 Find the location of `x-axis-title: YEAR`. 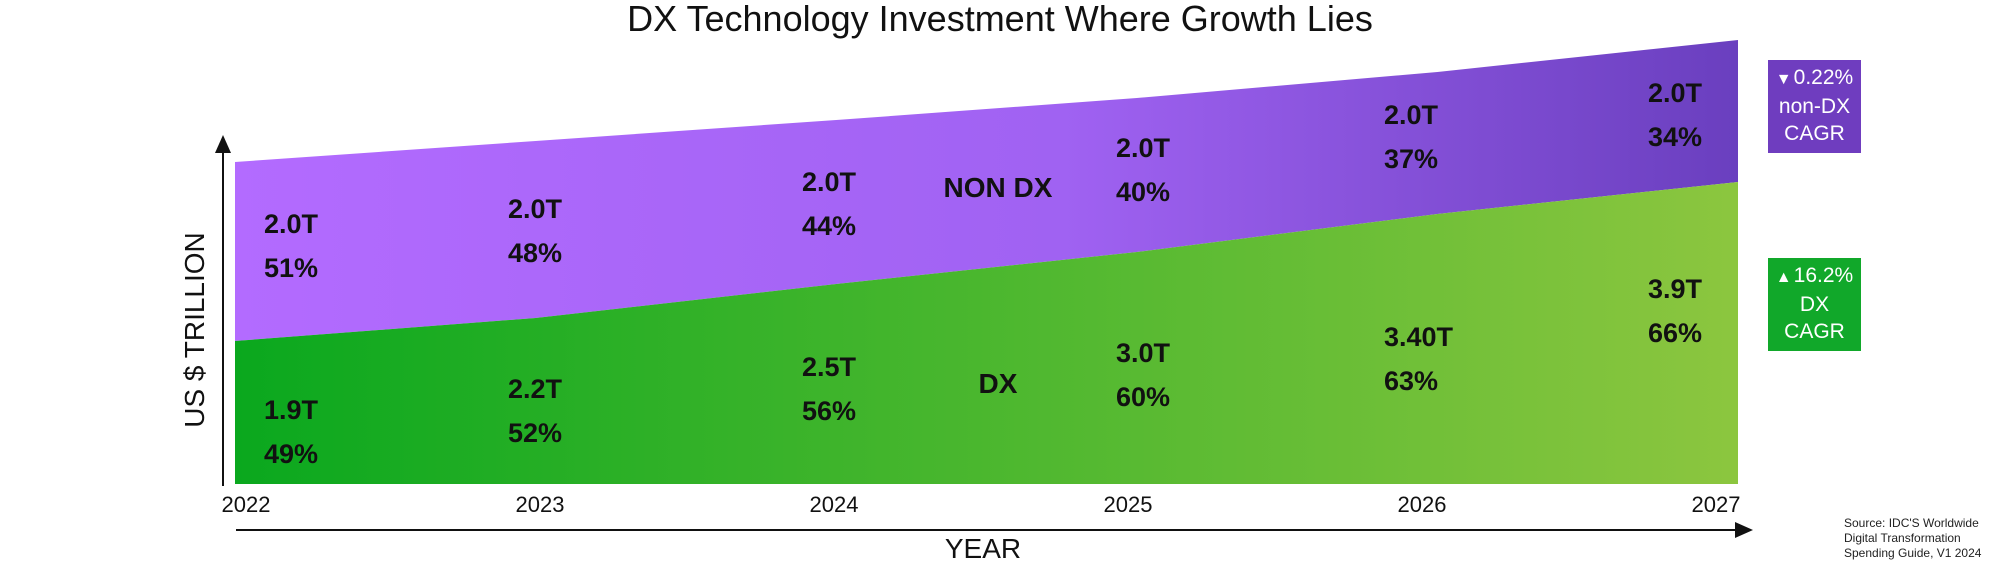

x-axis-title: YEAR is located at coordinates (983, 548).